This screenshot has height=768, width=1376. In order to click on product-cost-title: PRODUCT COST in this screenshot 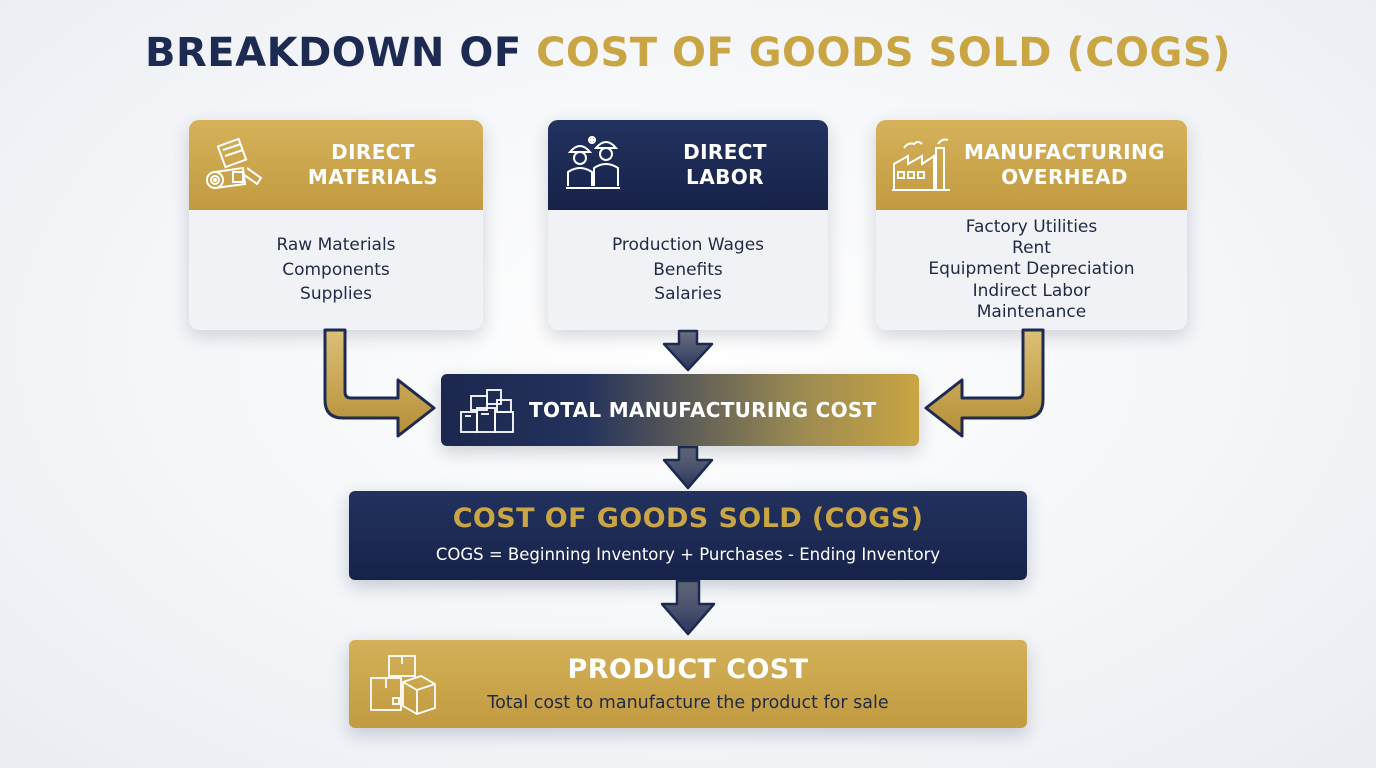, I will do `click(688, 669)`.